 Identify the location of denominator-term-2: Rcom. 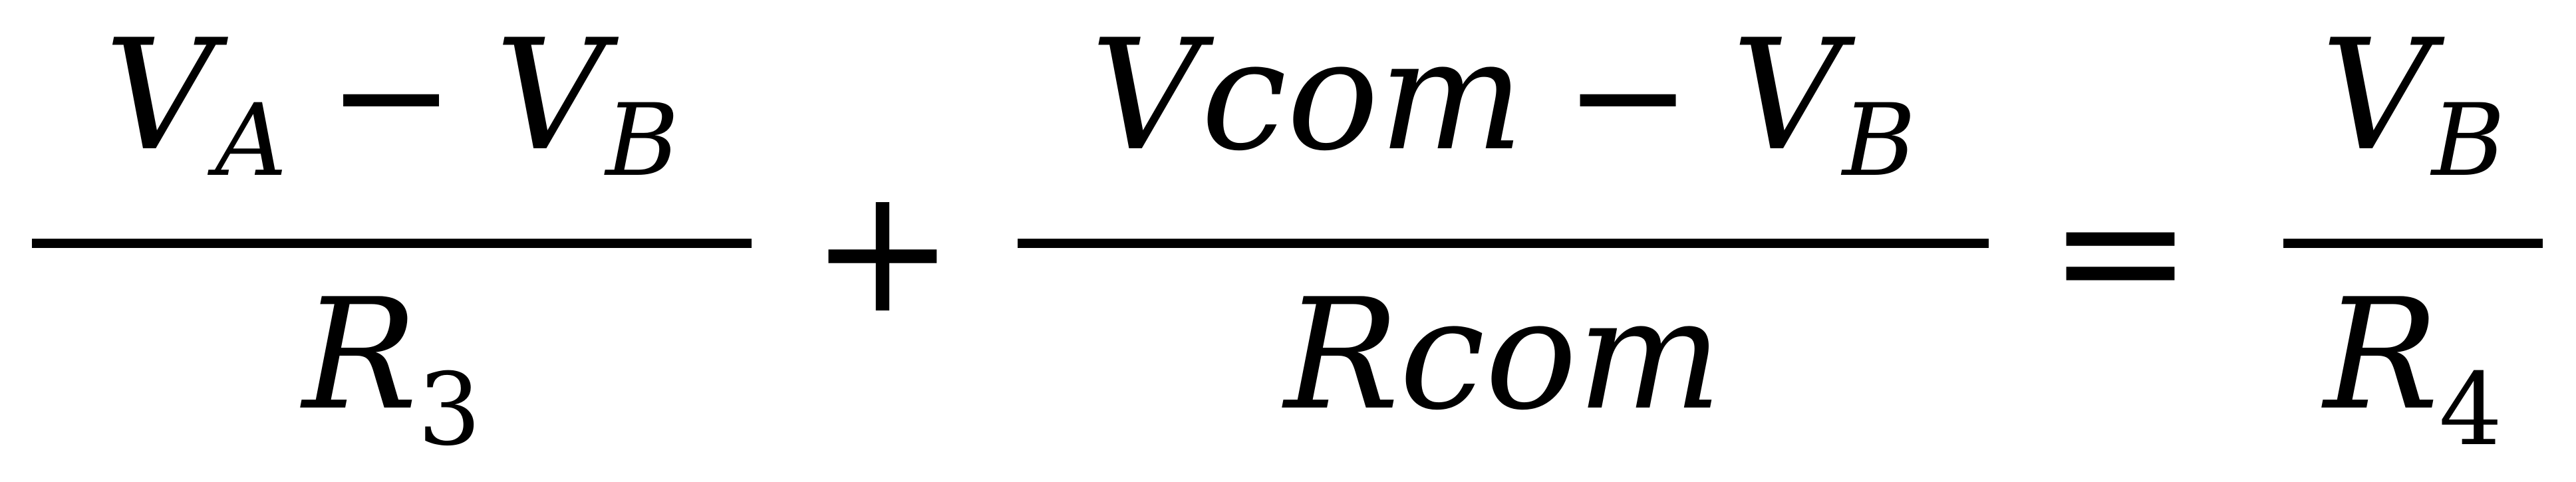
(1503, 355).